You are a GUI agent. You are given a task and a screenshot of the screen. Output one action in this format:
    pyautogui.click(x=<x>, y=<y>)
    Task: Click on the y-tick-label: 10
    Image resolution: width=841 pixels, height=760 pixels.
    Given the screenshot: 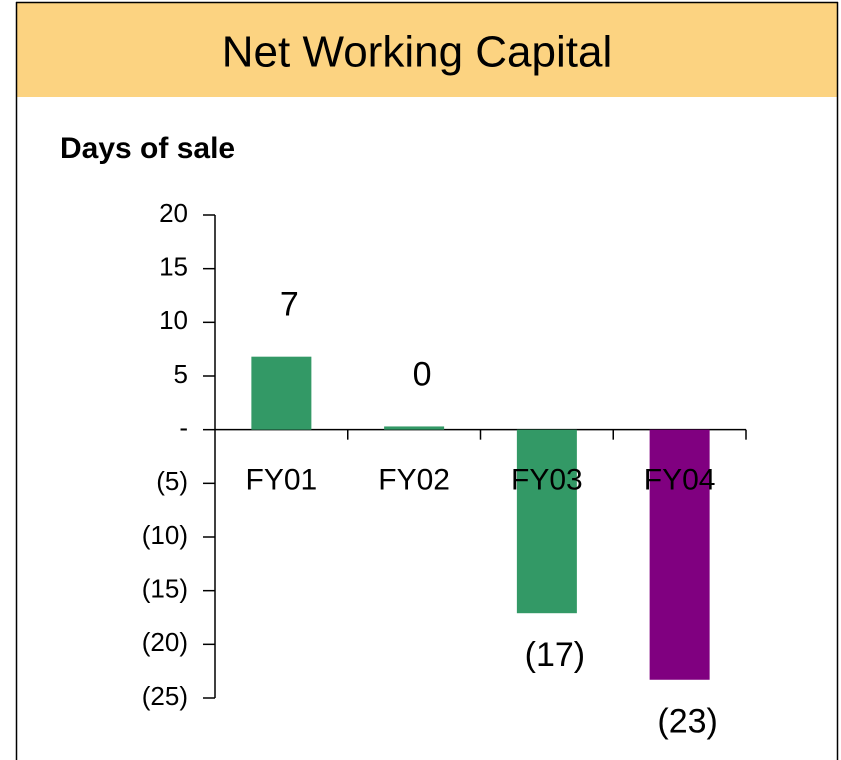 What is the action you would take?
    pyautogui.click(x=173, y=320)
    